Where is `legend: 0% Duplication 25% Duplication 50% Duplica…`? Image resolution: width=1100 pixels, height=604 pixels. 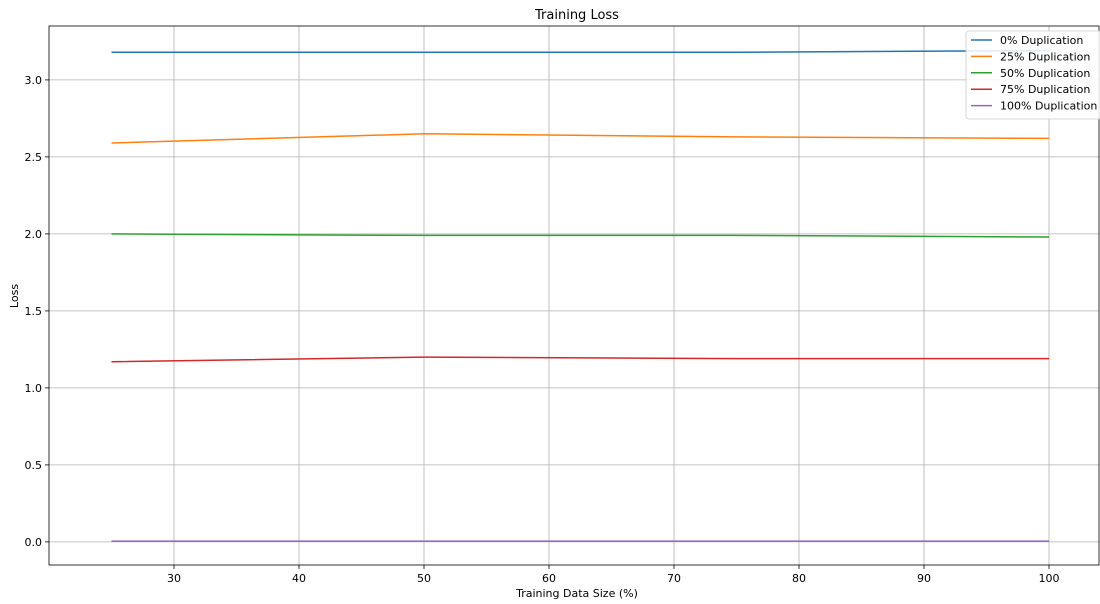
legend: 0% Duplication 25% Duplication 50% Duplica… is located at coordinates (1032, 75).